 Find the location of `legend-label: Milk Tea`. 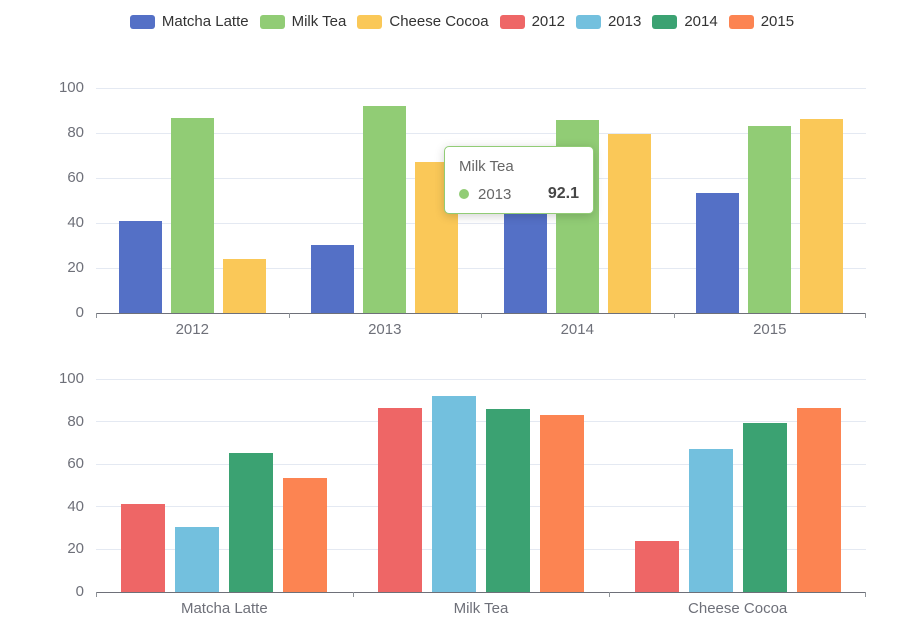

legend-label: Milk Tea is located at coordinates (319, 21).